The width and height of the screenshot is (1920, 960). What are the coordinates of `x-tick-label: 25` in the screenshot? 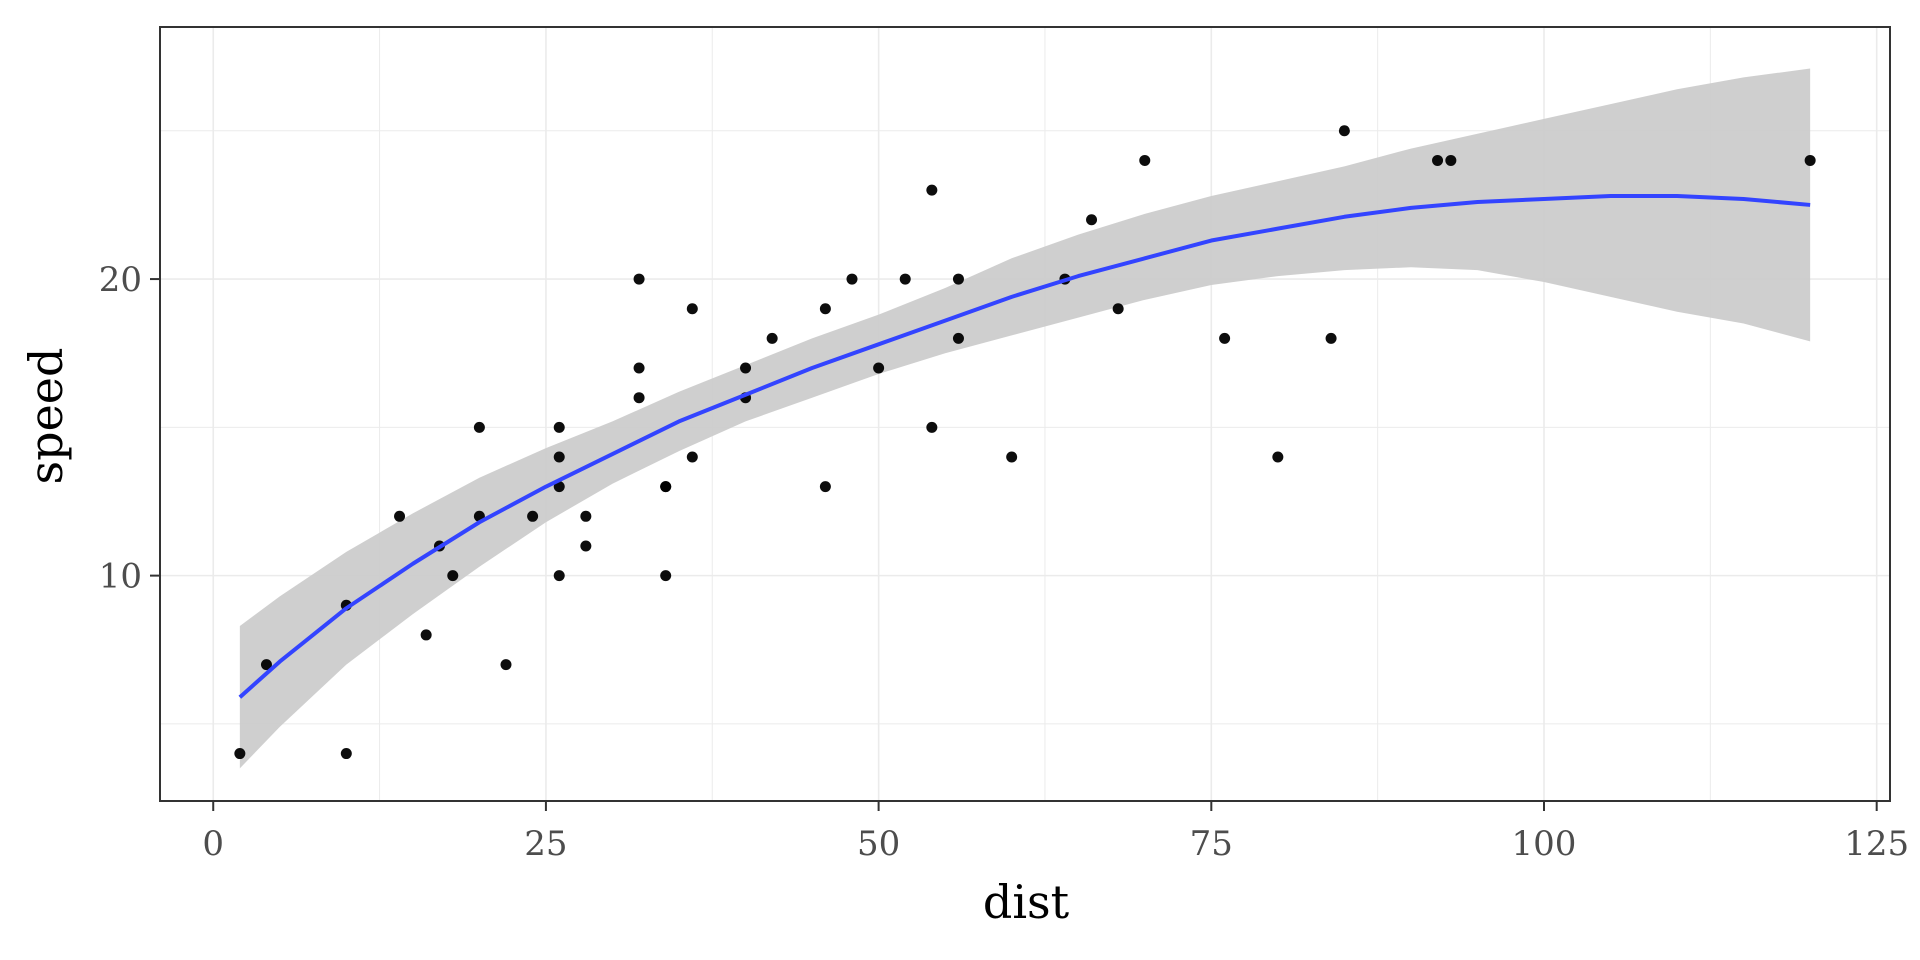 It's located at (545, 844).